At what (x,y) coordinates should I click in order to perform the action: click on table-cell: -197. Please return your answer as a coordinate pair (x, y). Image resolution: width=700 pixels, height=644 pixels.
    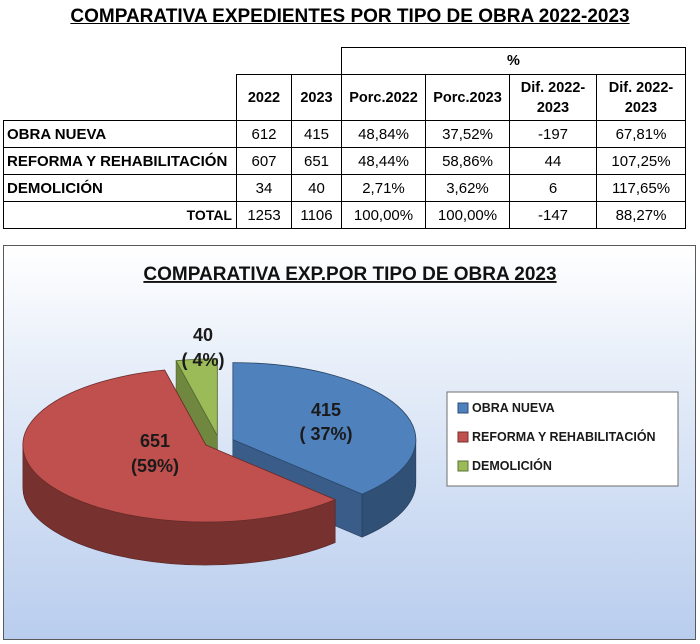
    Looking at the image, I should click on (553, 134).